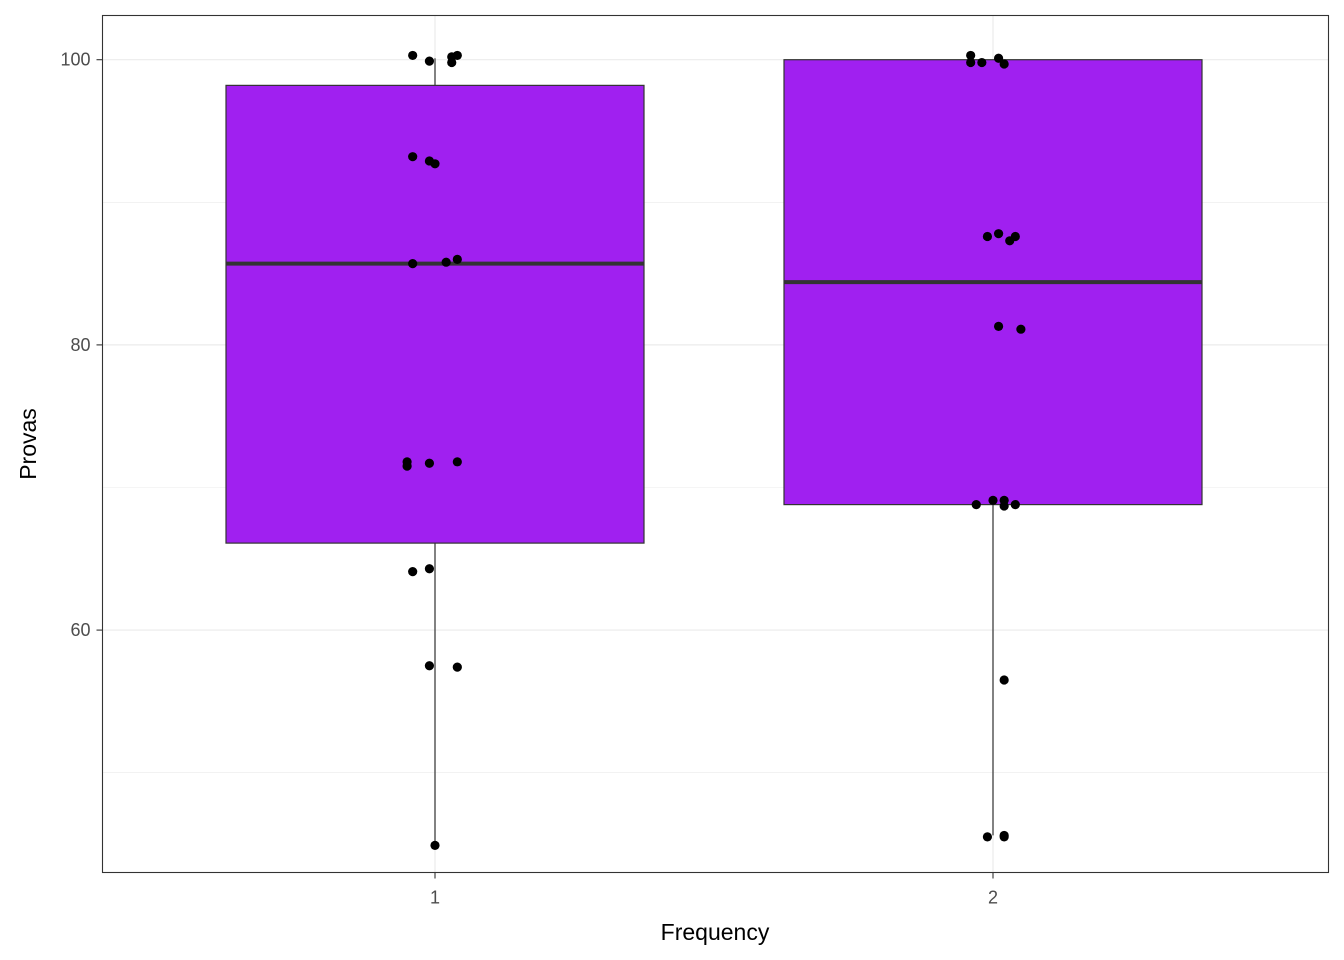 The height and width of the screenshot is (960, 1344). What do you see at coordinates (28, 444) in the screenshot?
I see `y-axis-title: Provas` at bounding box center [28, 444].